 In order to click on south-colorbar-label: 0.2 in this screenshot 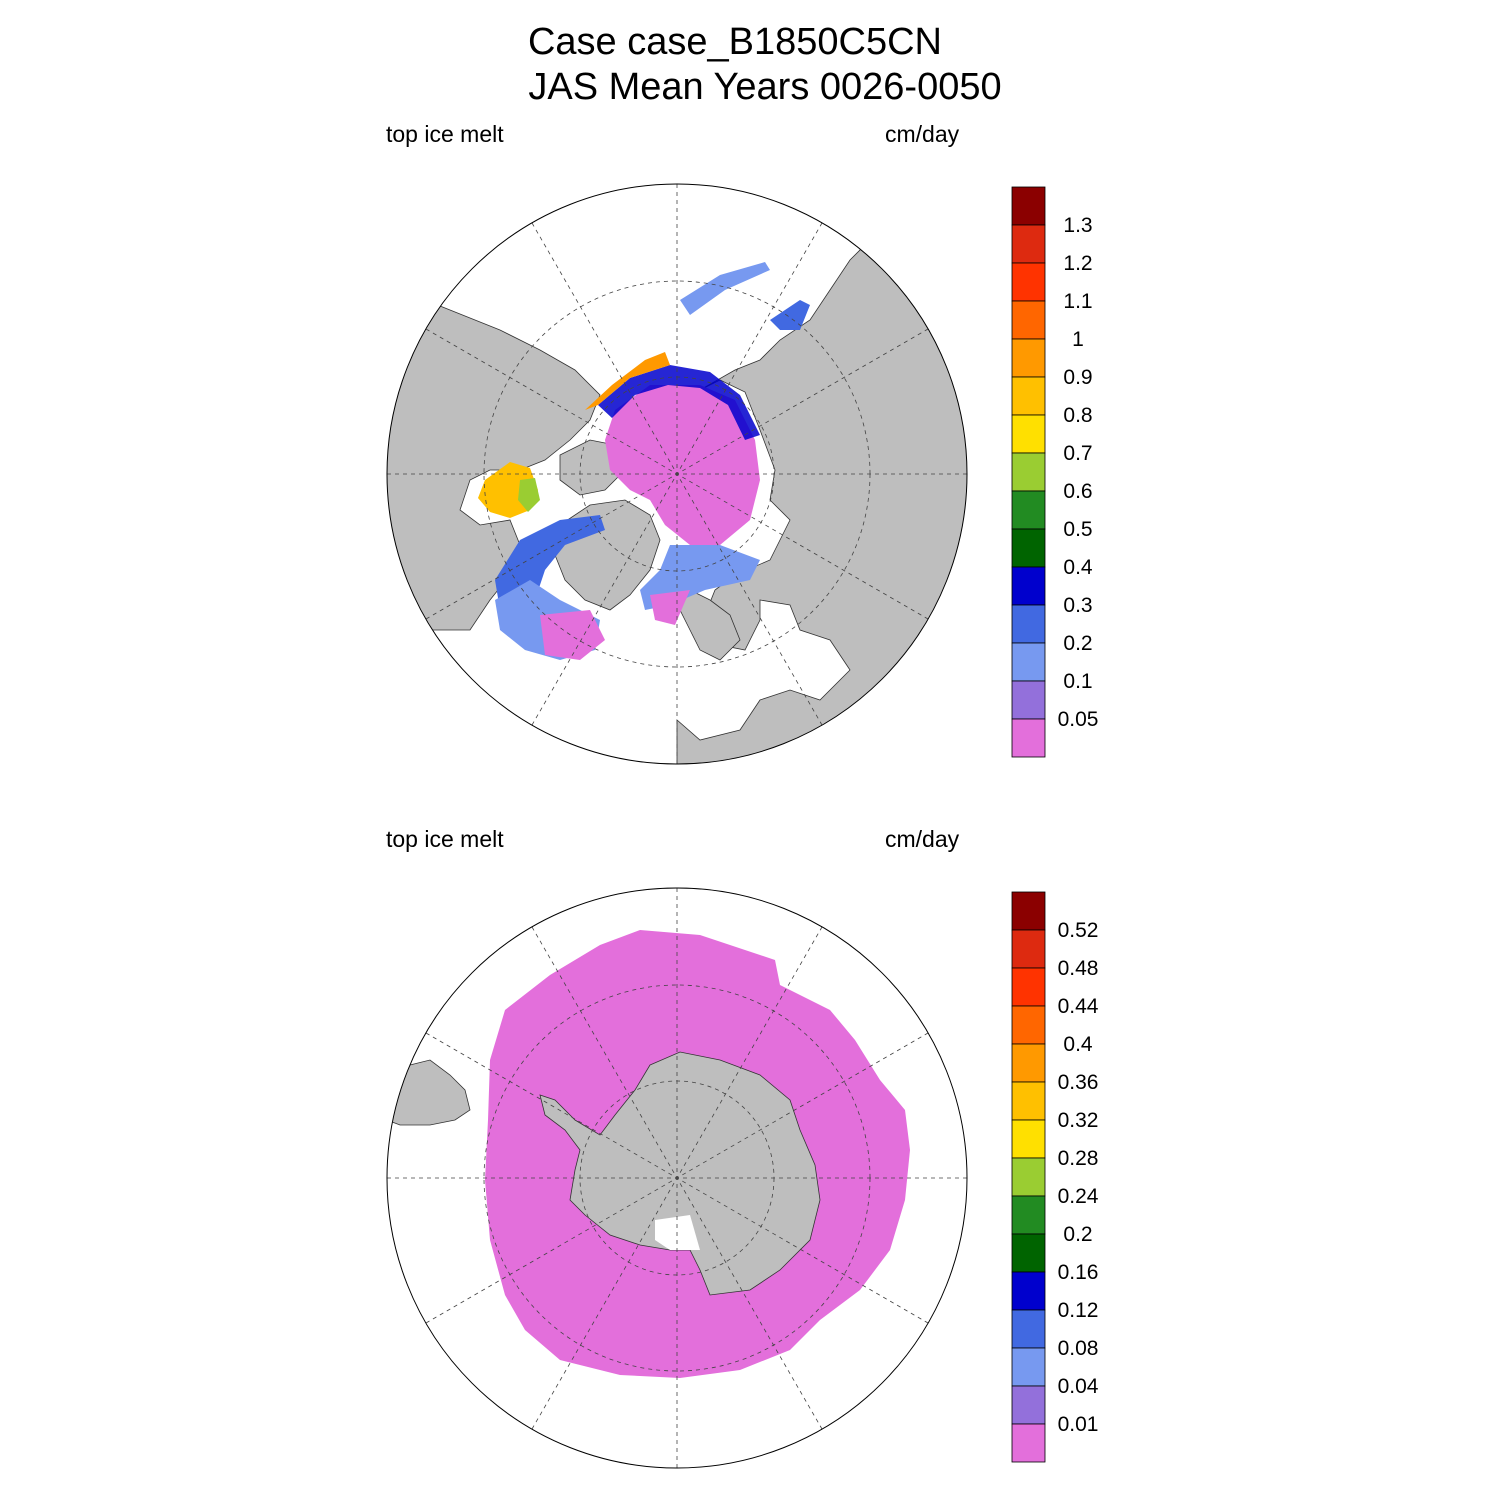, I will do `click(1077, 1234)`.